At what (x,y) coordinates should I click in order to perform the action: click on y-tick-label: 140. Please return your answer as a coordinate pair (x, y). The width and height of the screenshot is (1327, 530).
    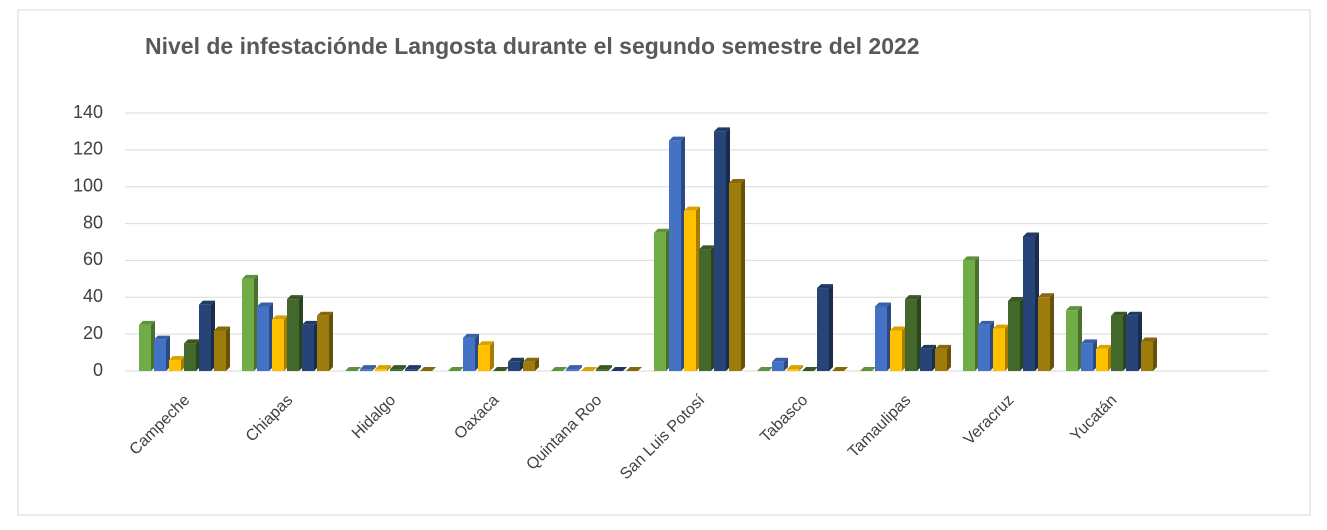
    Looking at the image, I should click on (88, 112).